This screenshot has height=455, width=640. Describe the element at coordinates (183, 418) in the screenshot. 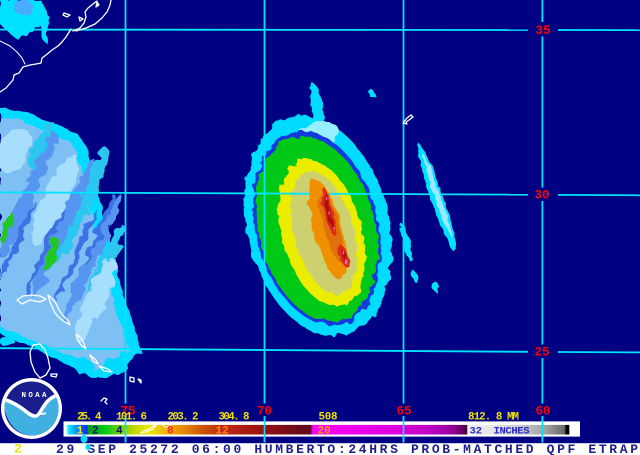

I see `svg-text: 203. 2` at that location.